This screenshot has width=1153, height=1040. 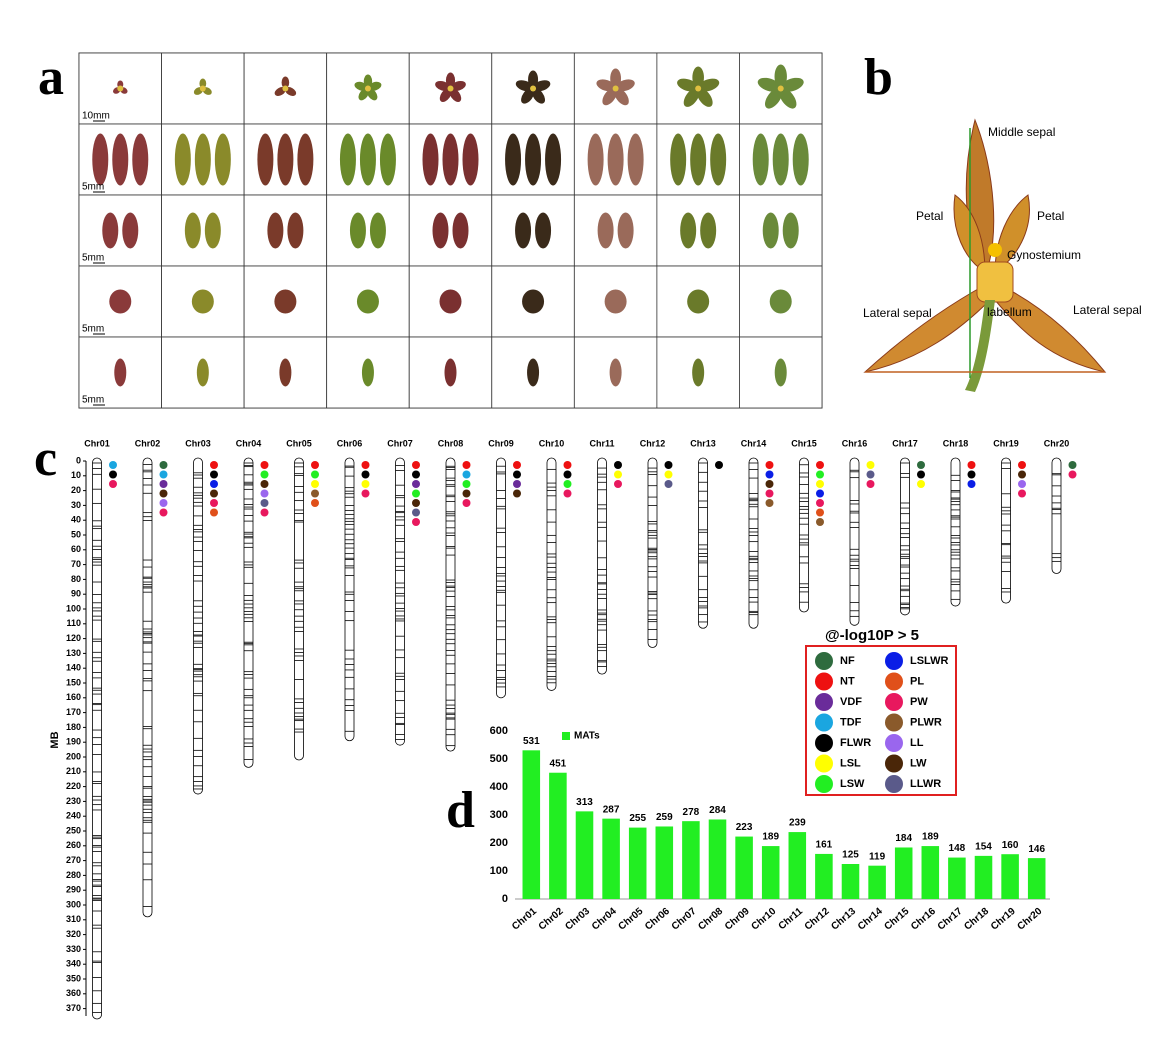 I want to click on y-tick-label: 150, so click(x=73, y=682).